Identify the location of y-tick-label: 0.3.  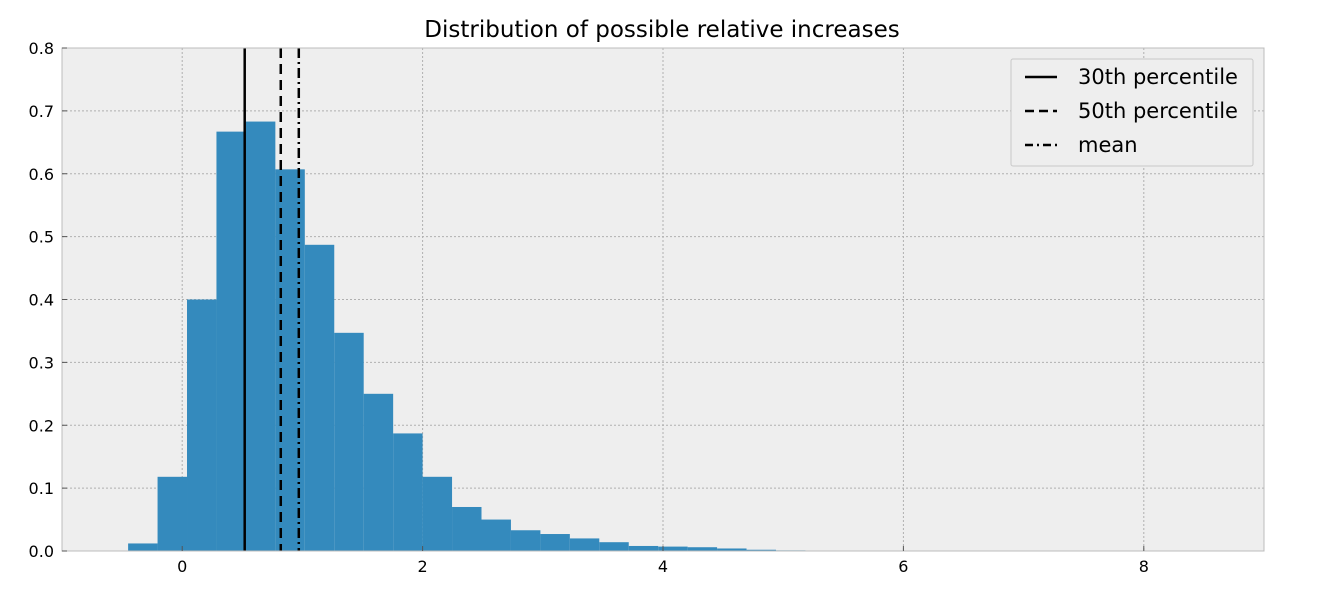
(41, 362).